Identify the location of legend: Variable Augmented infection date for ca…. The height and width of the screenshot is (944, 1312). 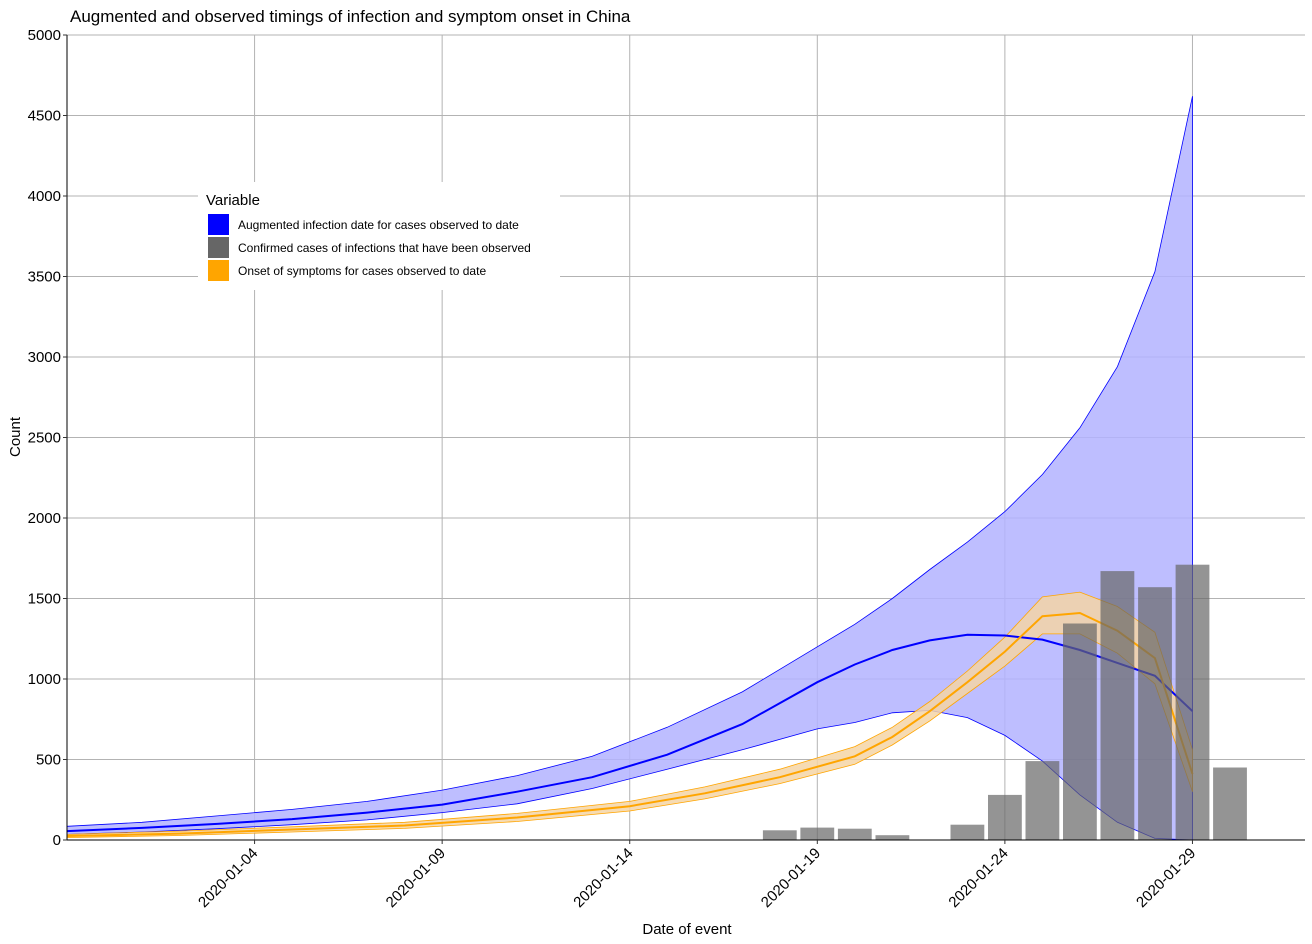
(379, 236).